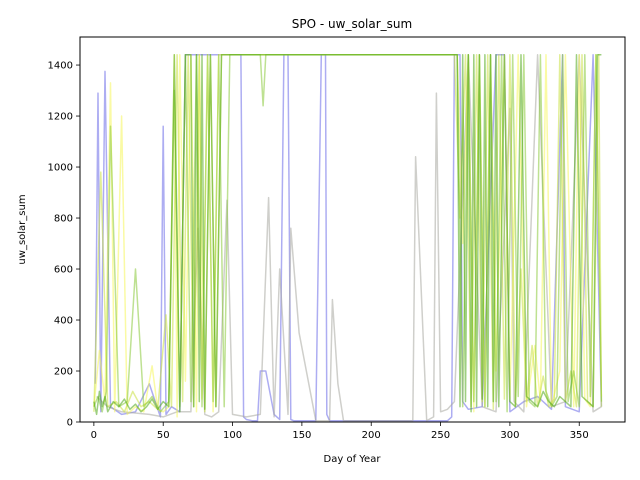  I want to click on x-tick-label: 300, so click(509, 435).